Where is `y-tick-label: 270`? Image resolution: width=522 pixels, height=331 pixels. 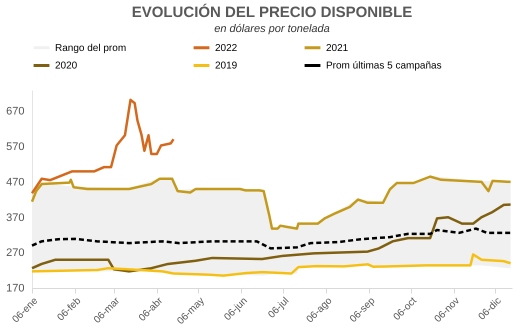 y-tick-label: 270 is located at coordinates (15, 253).